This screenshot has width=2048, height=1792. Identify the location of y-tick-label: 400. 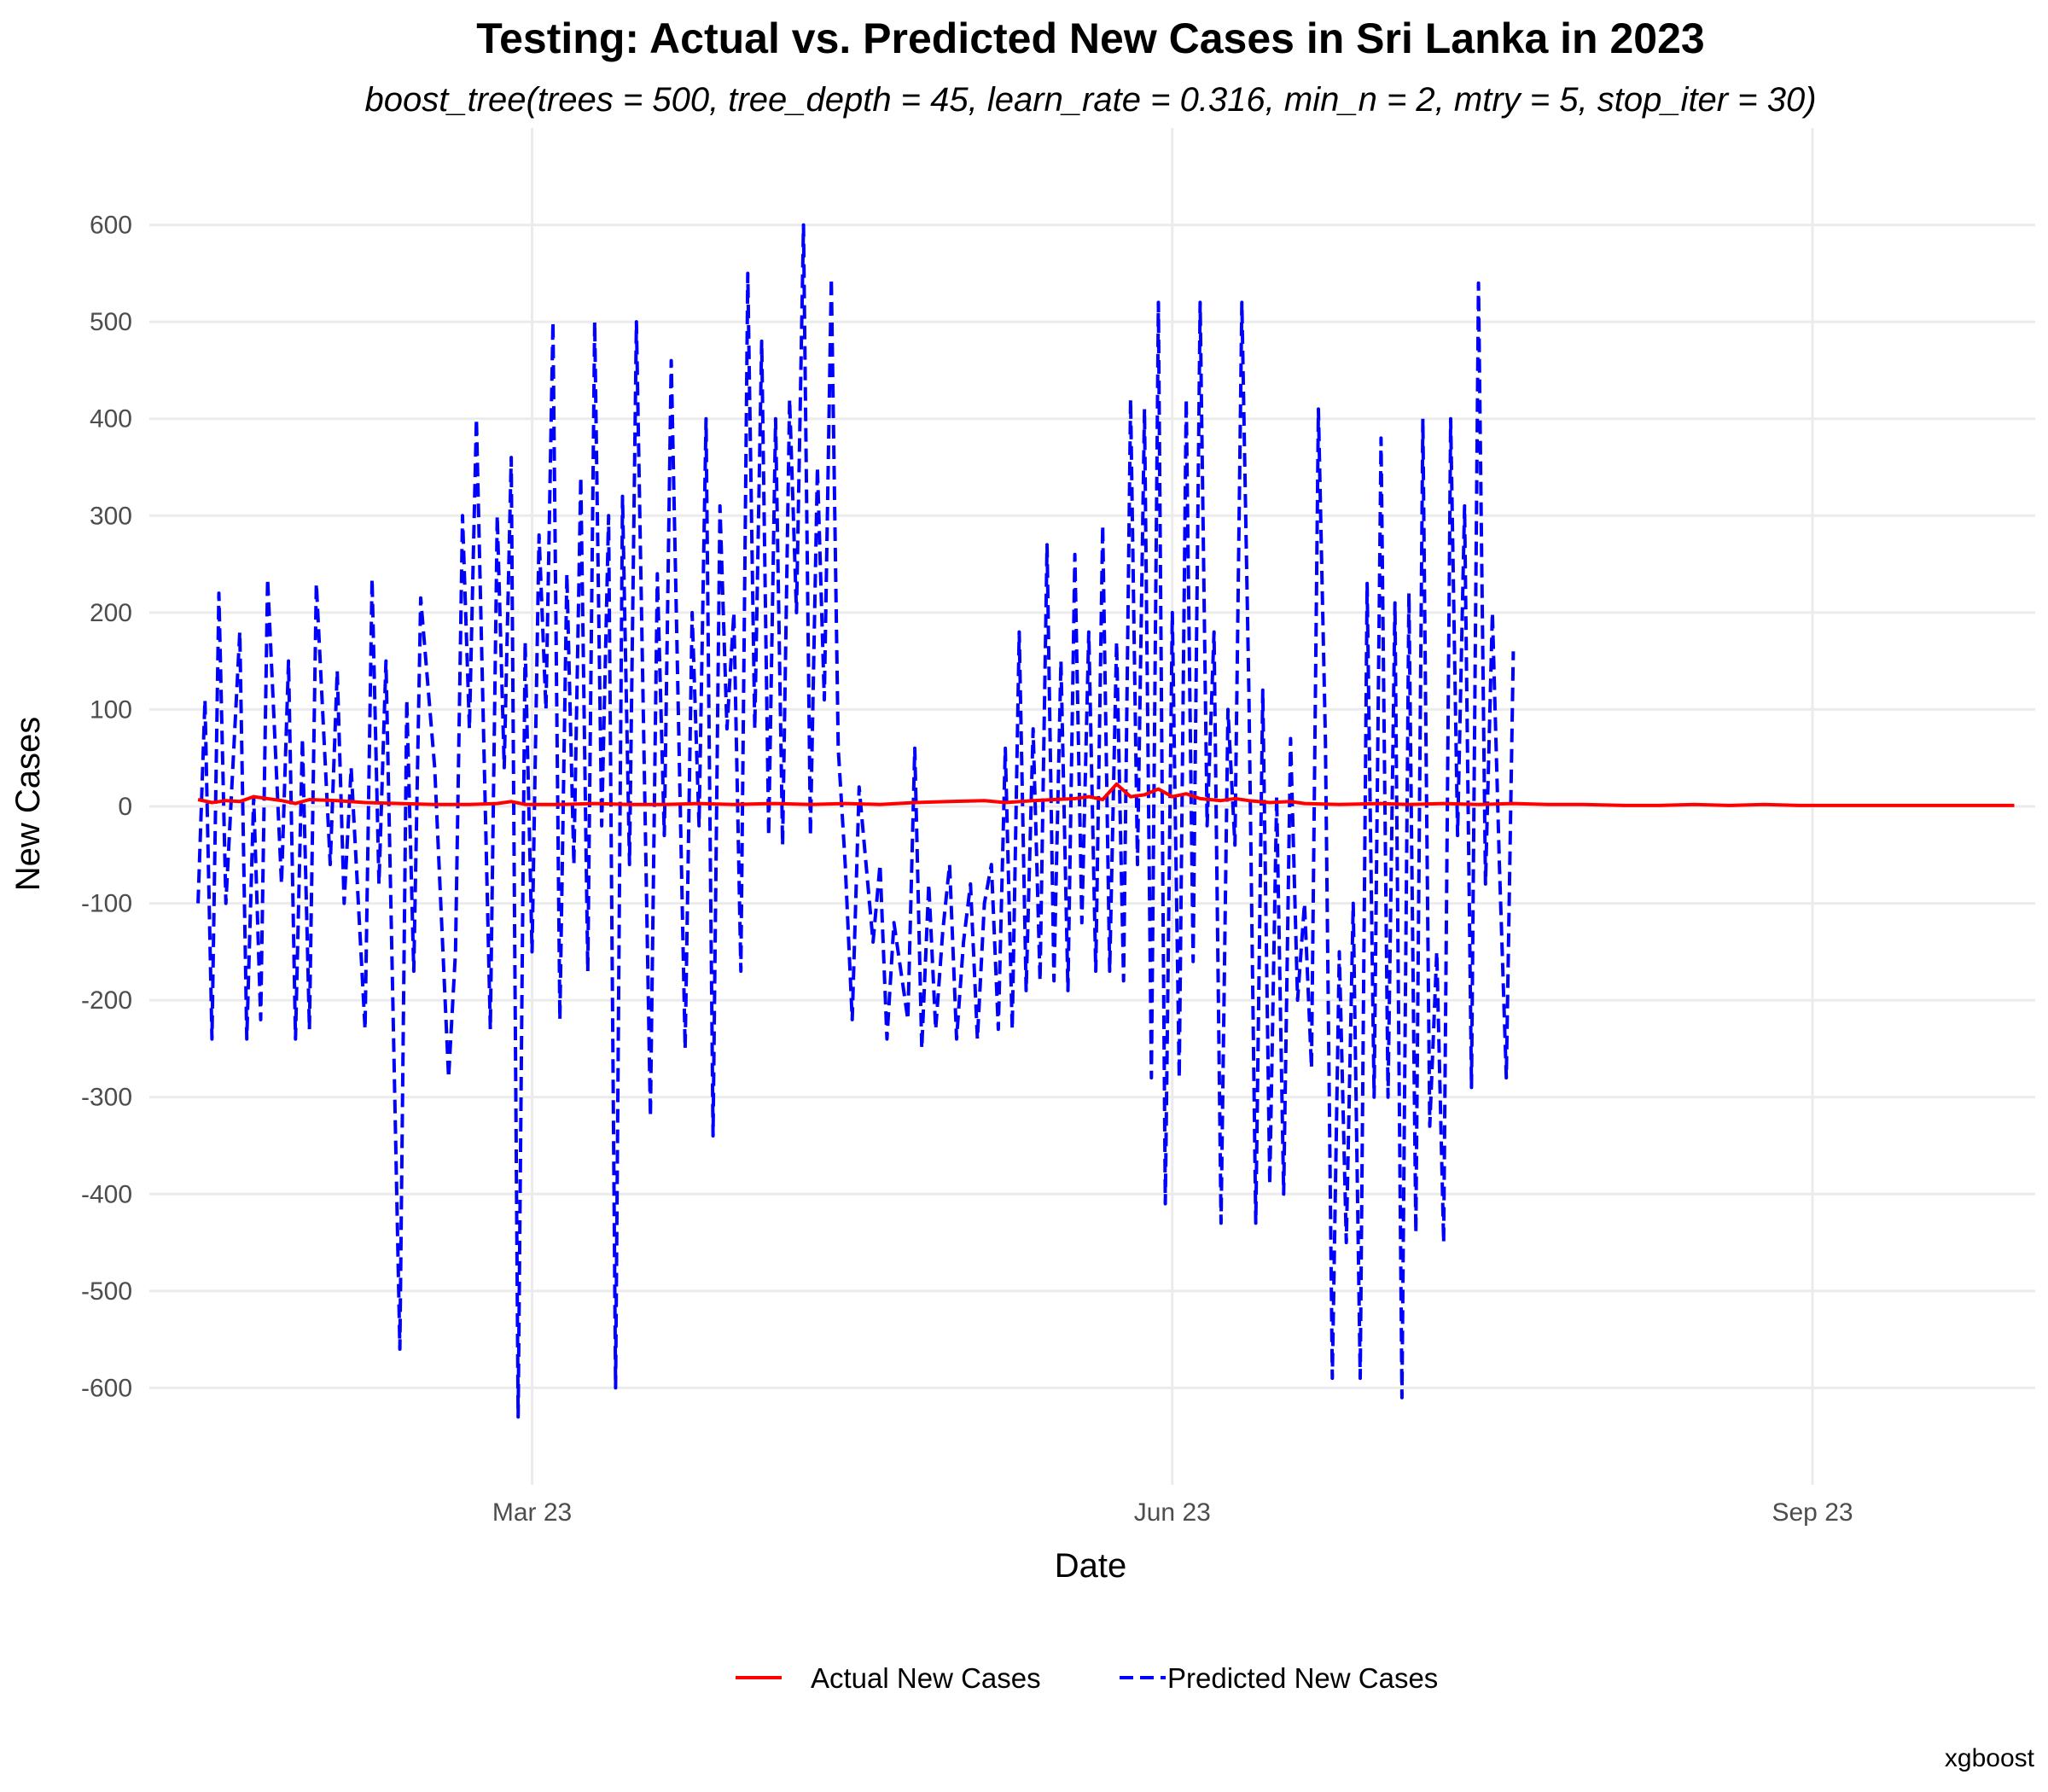
(111, 419).